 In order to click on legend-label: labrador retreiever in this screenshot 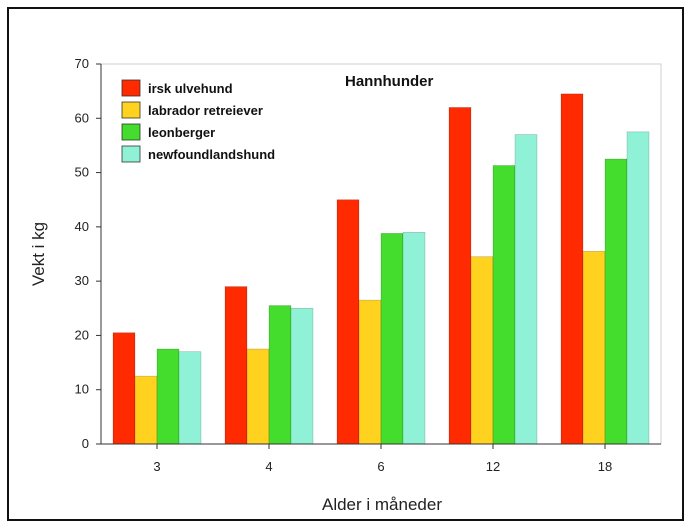, I will do `click(205, 110)`.